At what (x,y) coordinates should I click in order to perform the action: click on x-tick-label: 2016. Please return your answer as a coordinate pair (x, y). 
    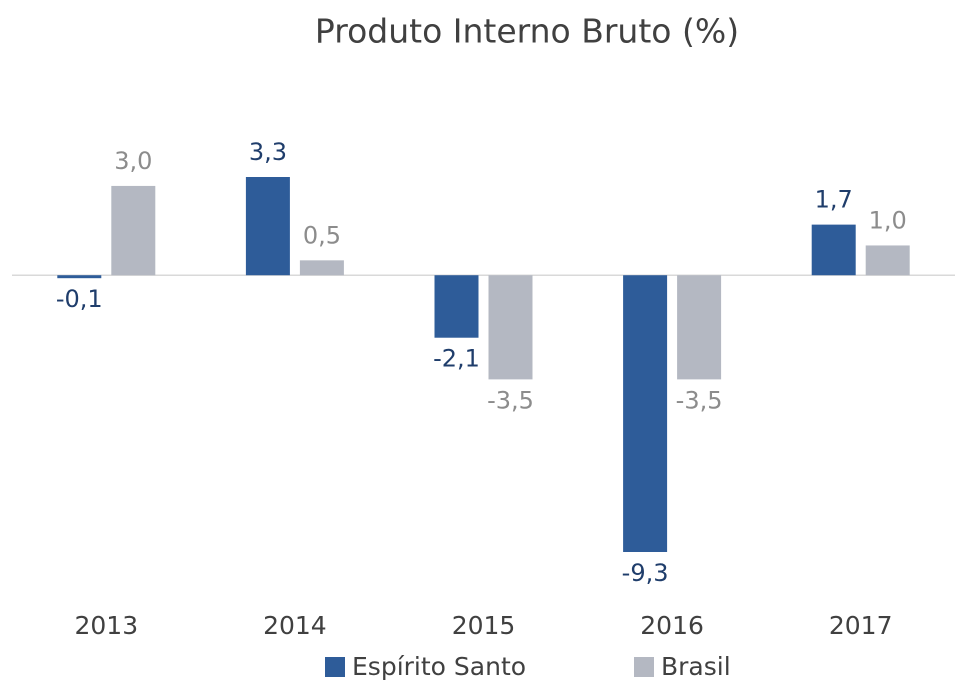
    Looking at the image, I should click on (672, 625).